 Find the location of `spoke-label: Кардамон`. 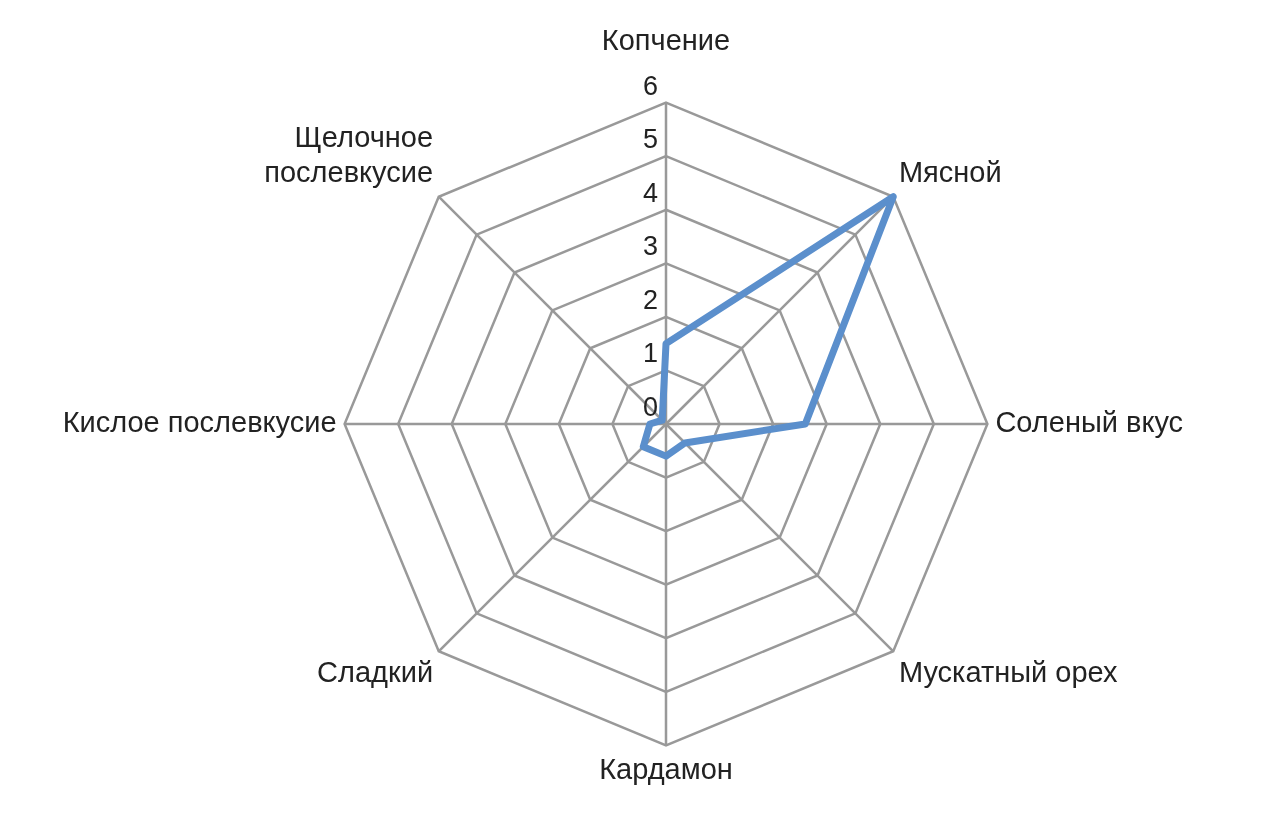

spoke-label: Кардамон is located at coordinates (666, 768).